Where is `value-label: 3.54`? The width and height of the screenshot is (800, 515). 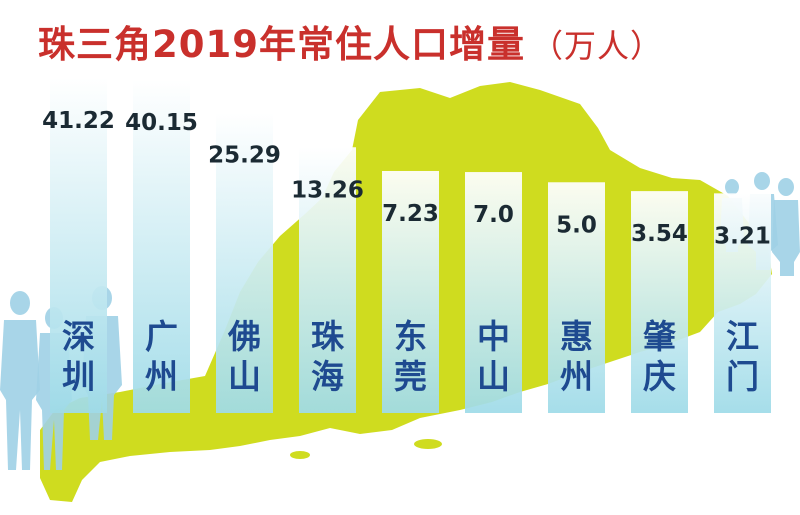
value-label: 3.54 is located at coordinates (659, 234).